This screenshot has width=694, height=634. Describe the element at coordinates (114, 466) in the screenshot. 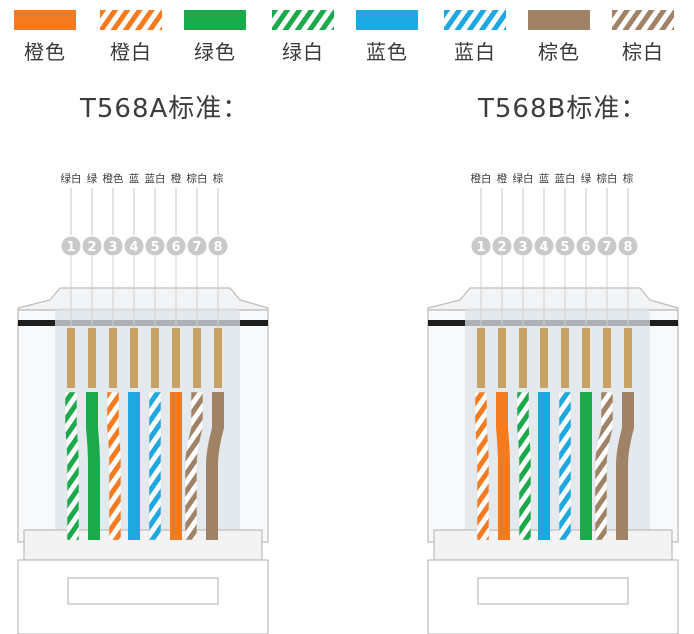

I see `wire-3-orange-white` at that location.